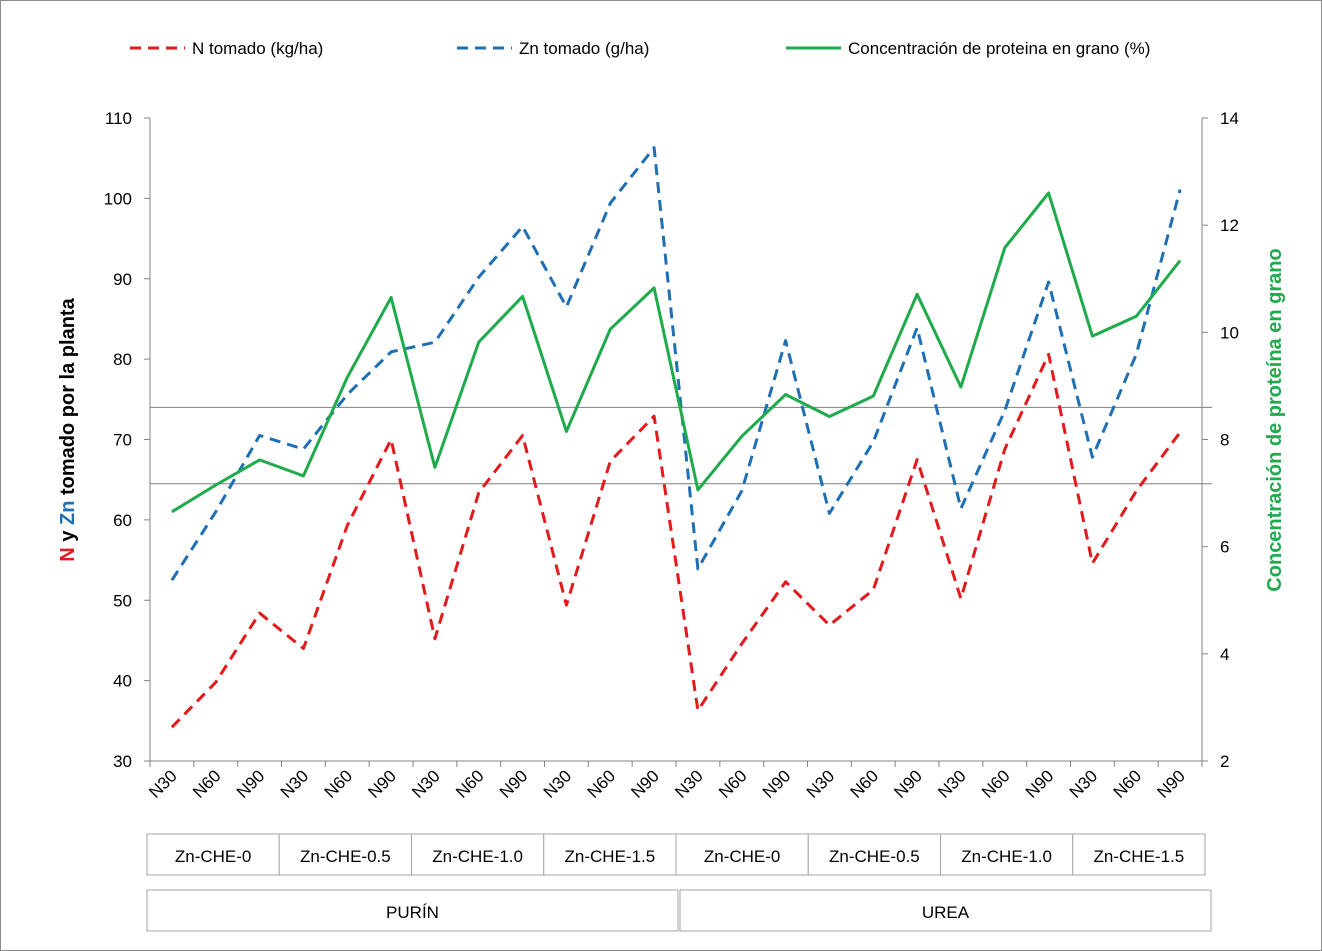  I want to click on y-right-tick-label: 4, so click(1224, 654).